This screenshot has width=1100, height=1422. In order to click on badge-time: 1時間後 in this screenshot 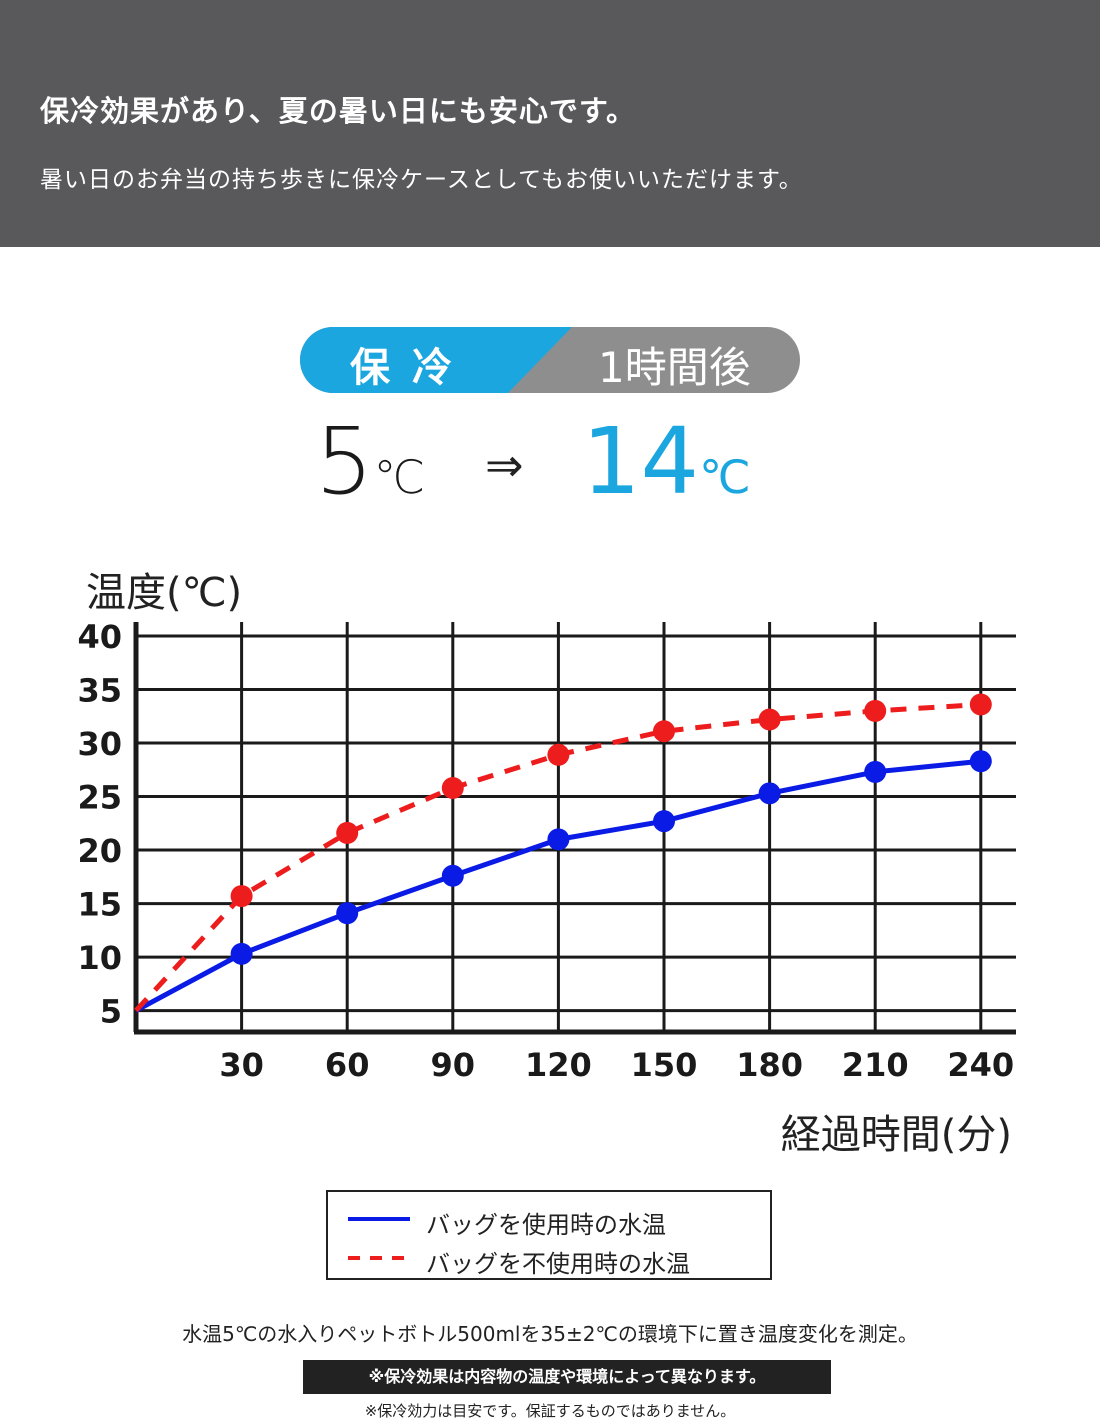, I will do `click(674, 367)`.